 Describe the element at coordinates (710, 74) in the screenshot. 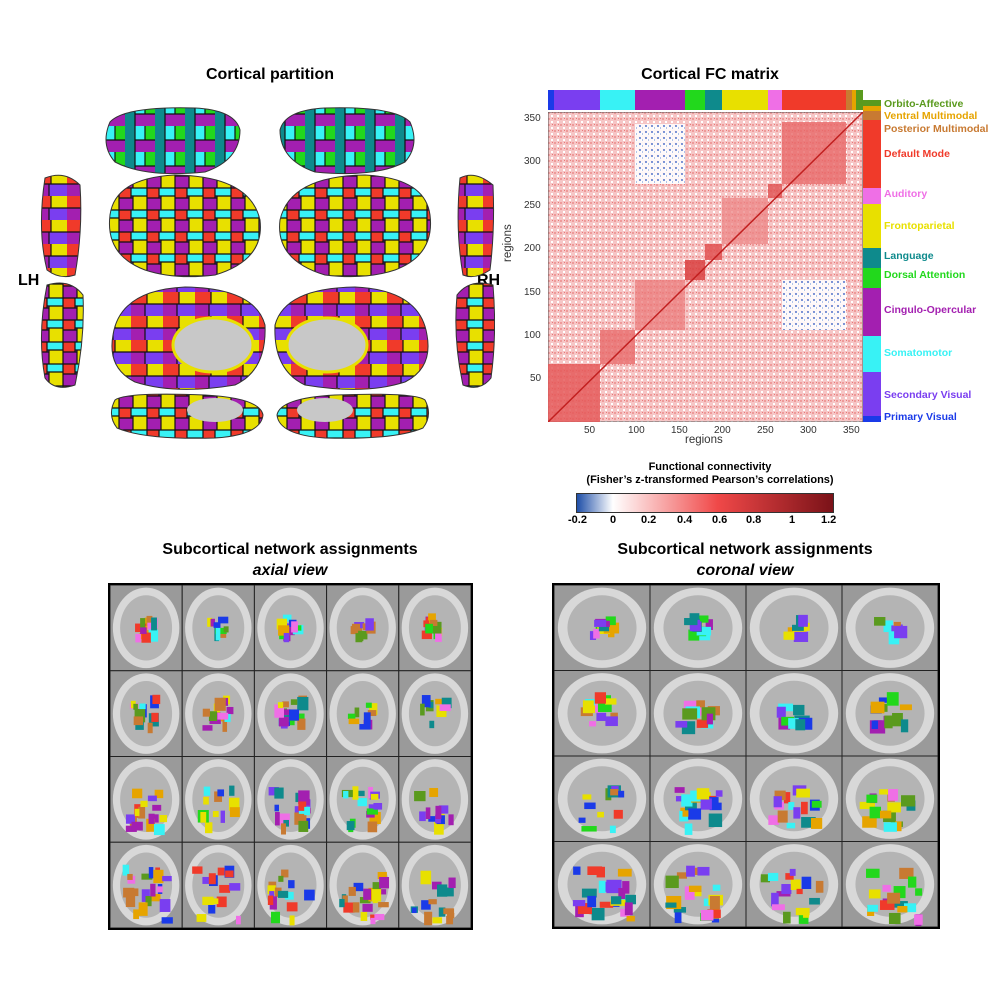

I see `fc-matrix-title: Cortical FC matrix` at that location.